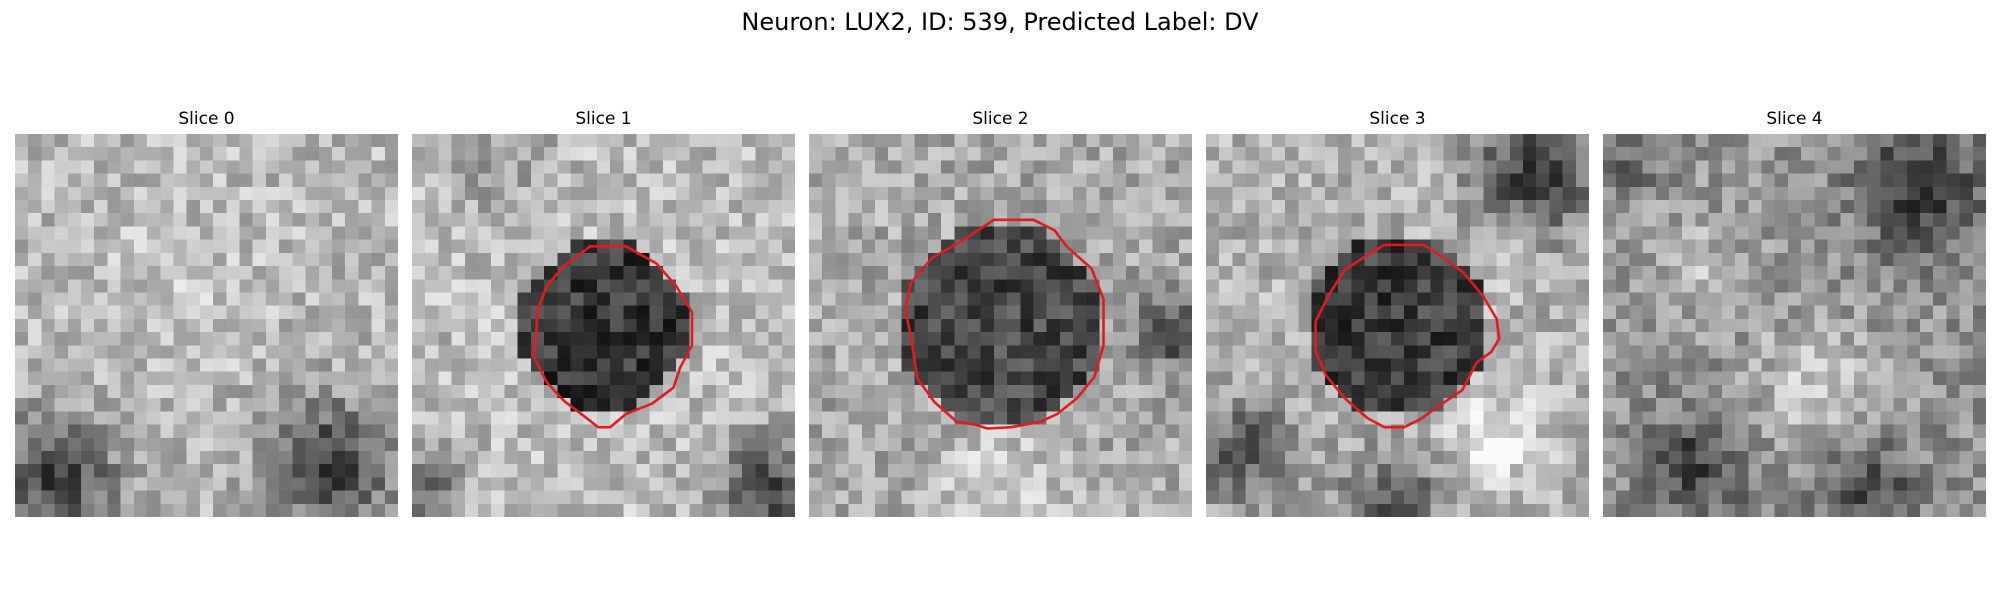  I want to click on slice-panel-0: Slice 0, so click(206, 312).